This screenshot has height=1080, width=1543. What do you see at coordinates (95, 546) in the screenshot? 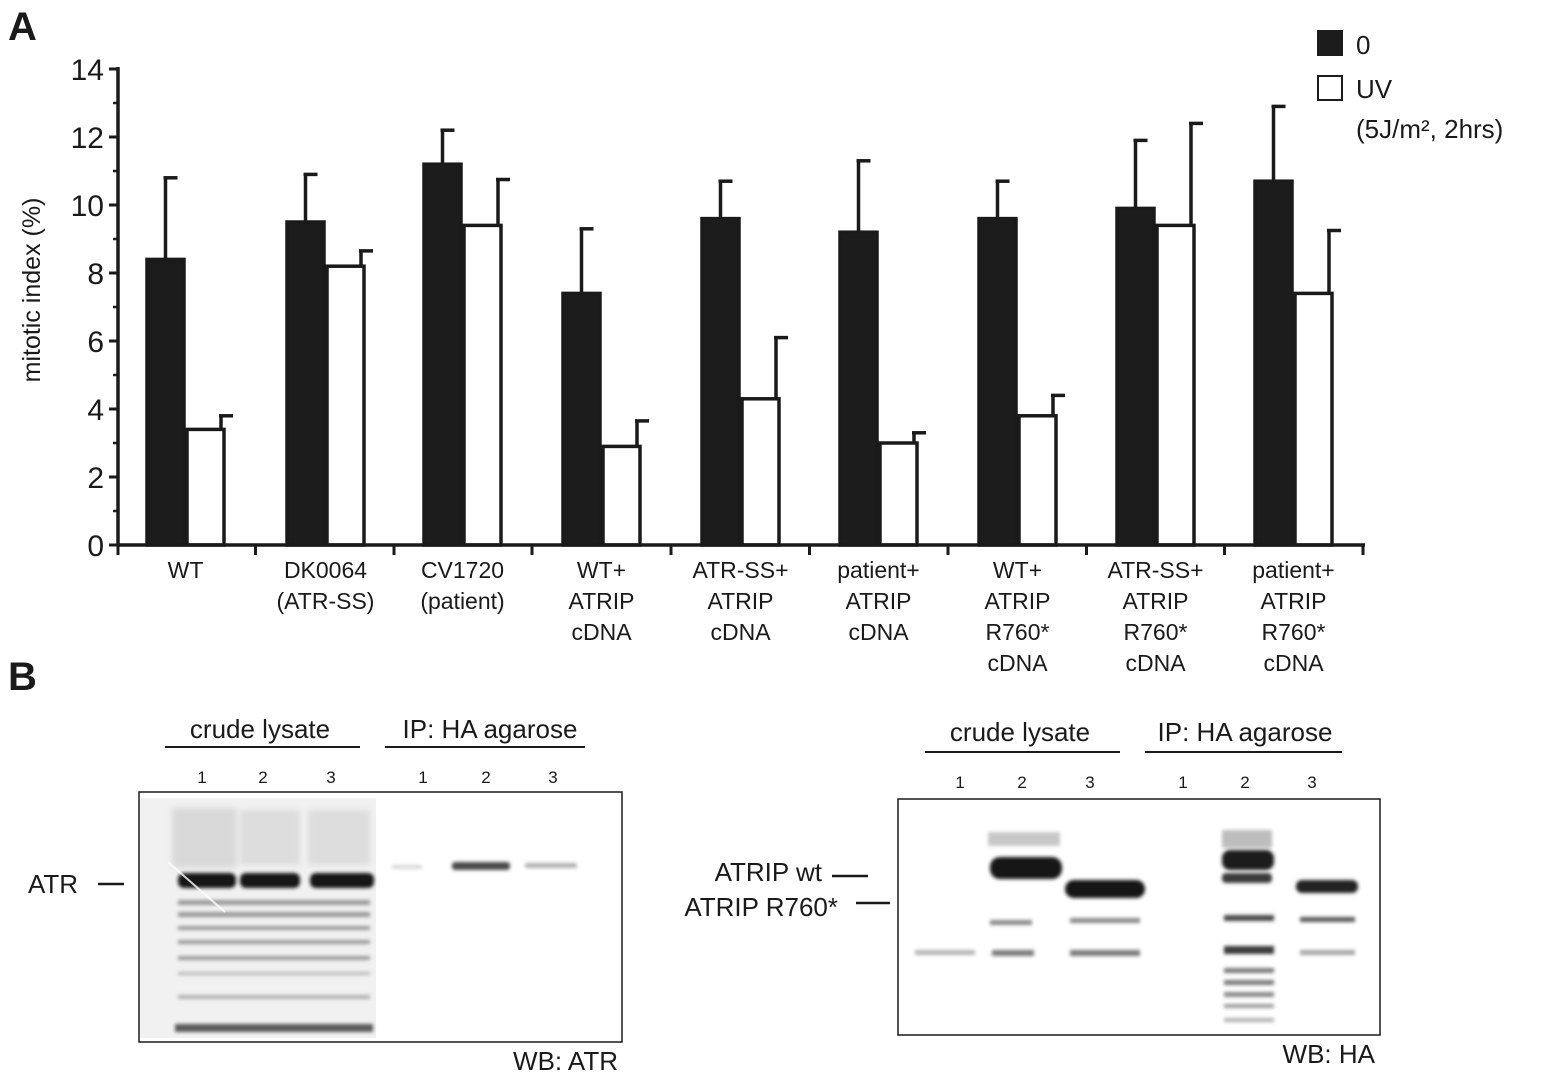
I see `y-tick-label: 0` at bounding box center [95, 546].